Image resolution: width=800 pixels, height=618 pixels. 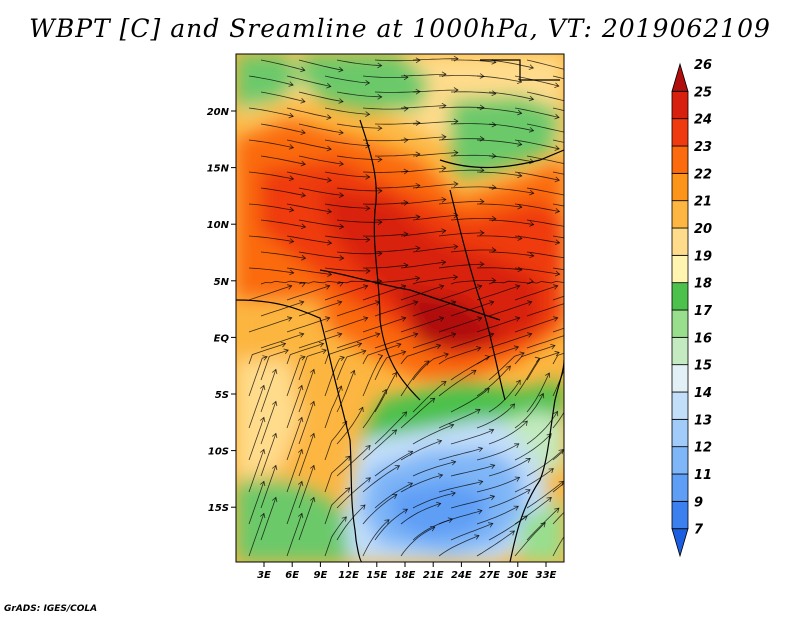 What do you see at coordinates (222, 282) in the screenshot?
I see `lat-tick-label: 5N` at bounding box center [222, 282].